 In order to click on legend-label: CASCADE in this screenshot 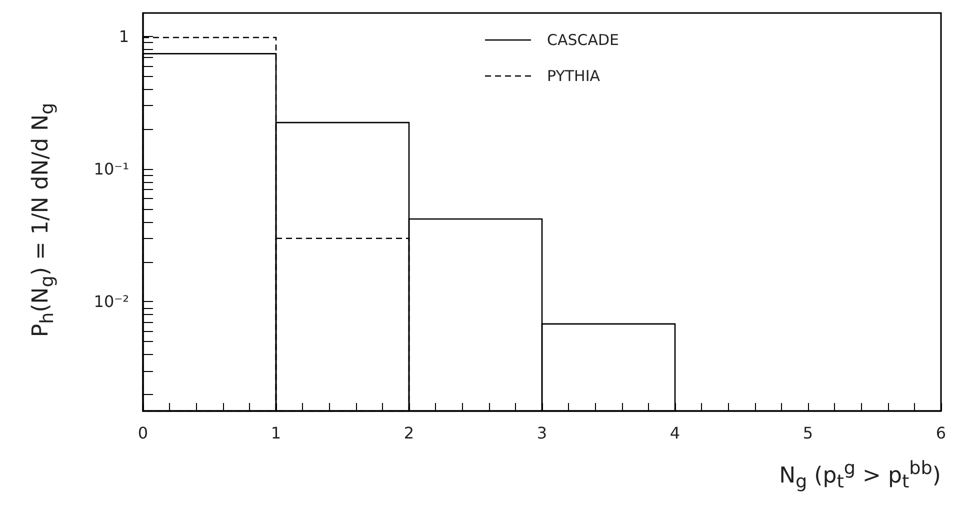, I will do `click(583, 40)`.